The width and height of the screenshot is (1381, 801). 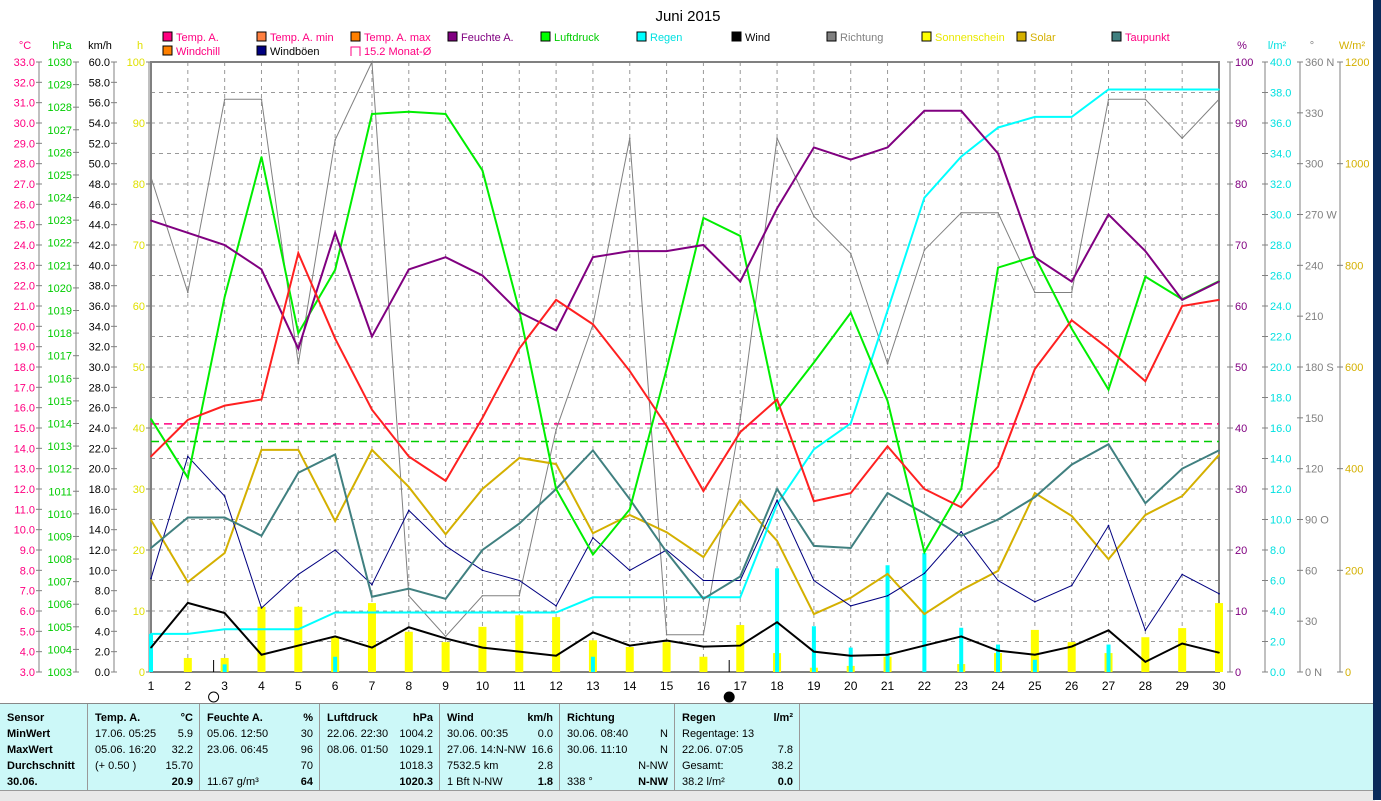 What do you see at coordinates (99, 490) in the screenshot?
I see `axis-tick-label-kmh: 18.0` at bounding box center [99, 490].